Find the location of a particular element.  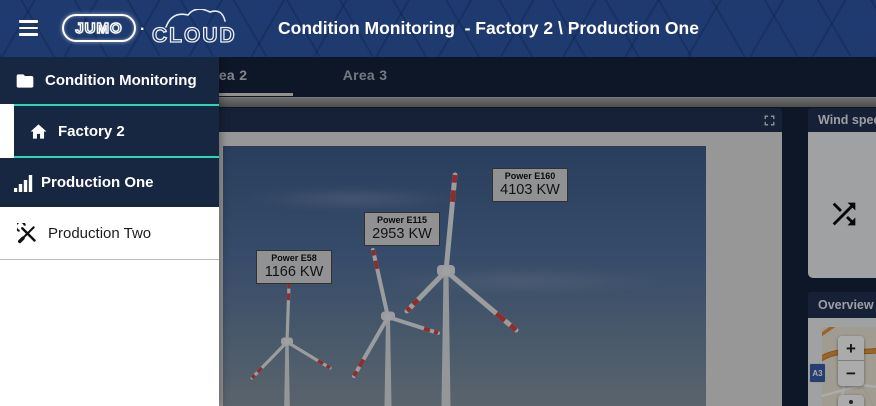

power-label-value: 1166 KW is located at coordinates (294, 272).